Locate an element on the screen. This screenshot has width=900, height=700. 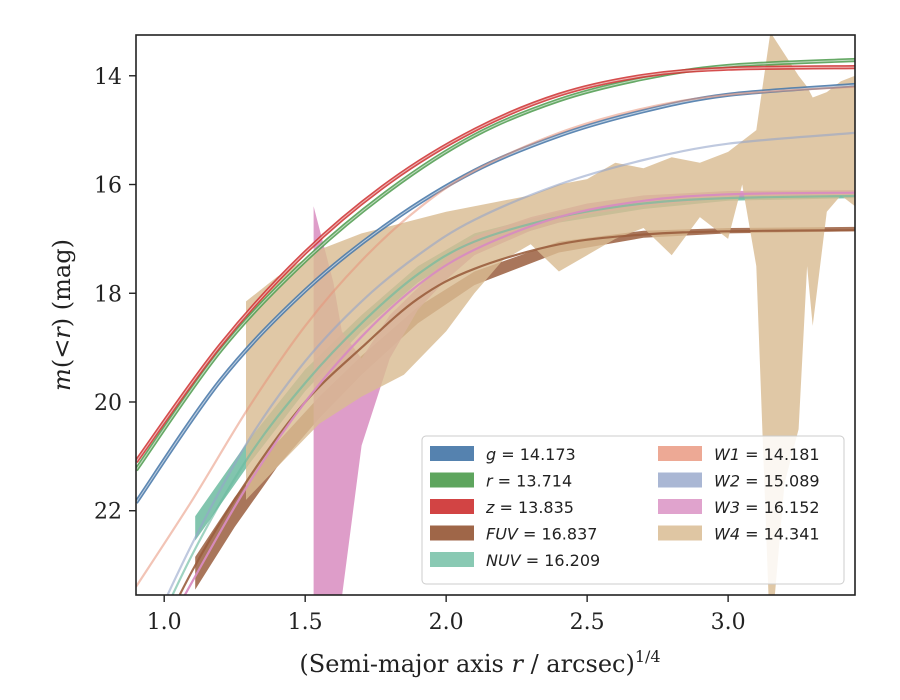
legend-swatch-fuv is located at coordinates (452, 533).